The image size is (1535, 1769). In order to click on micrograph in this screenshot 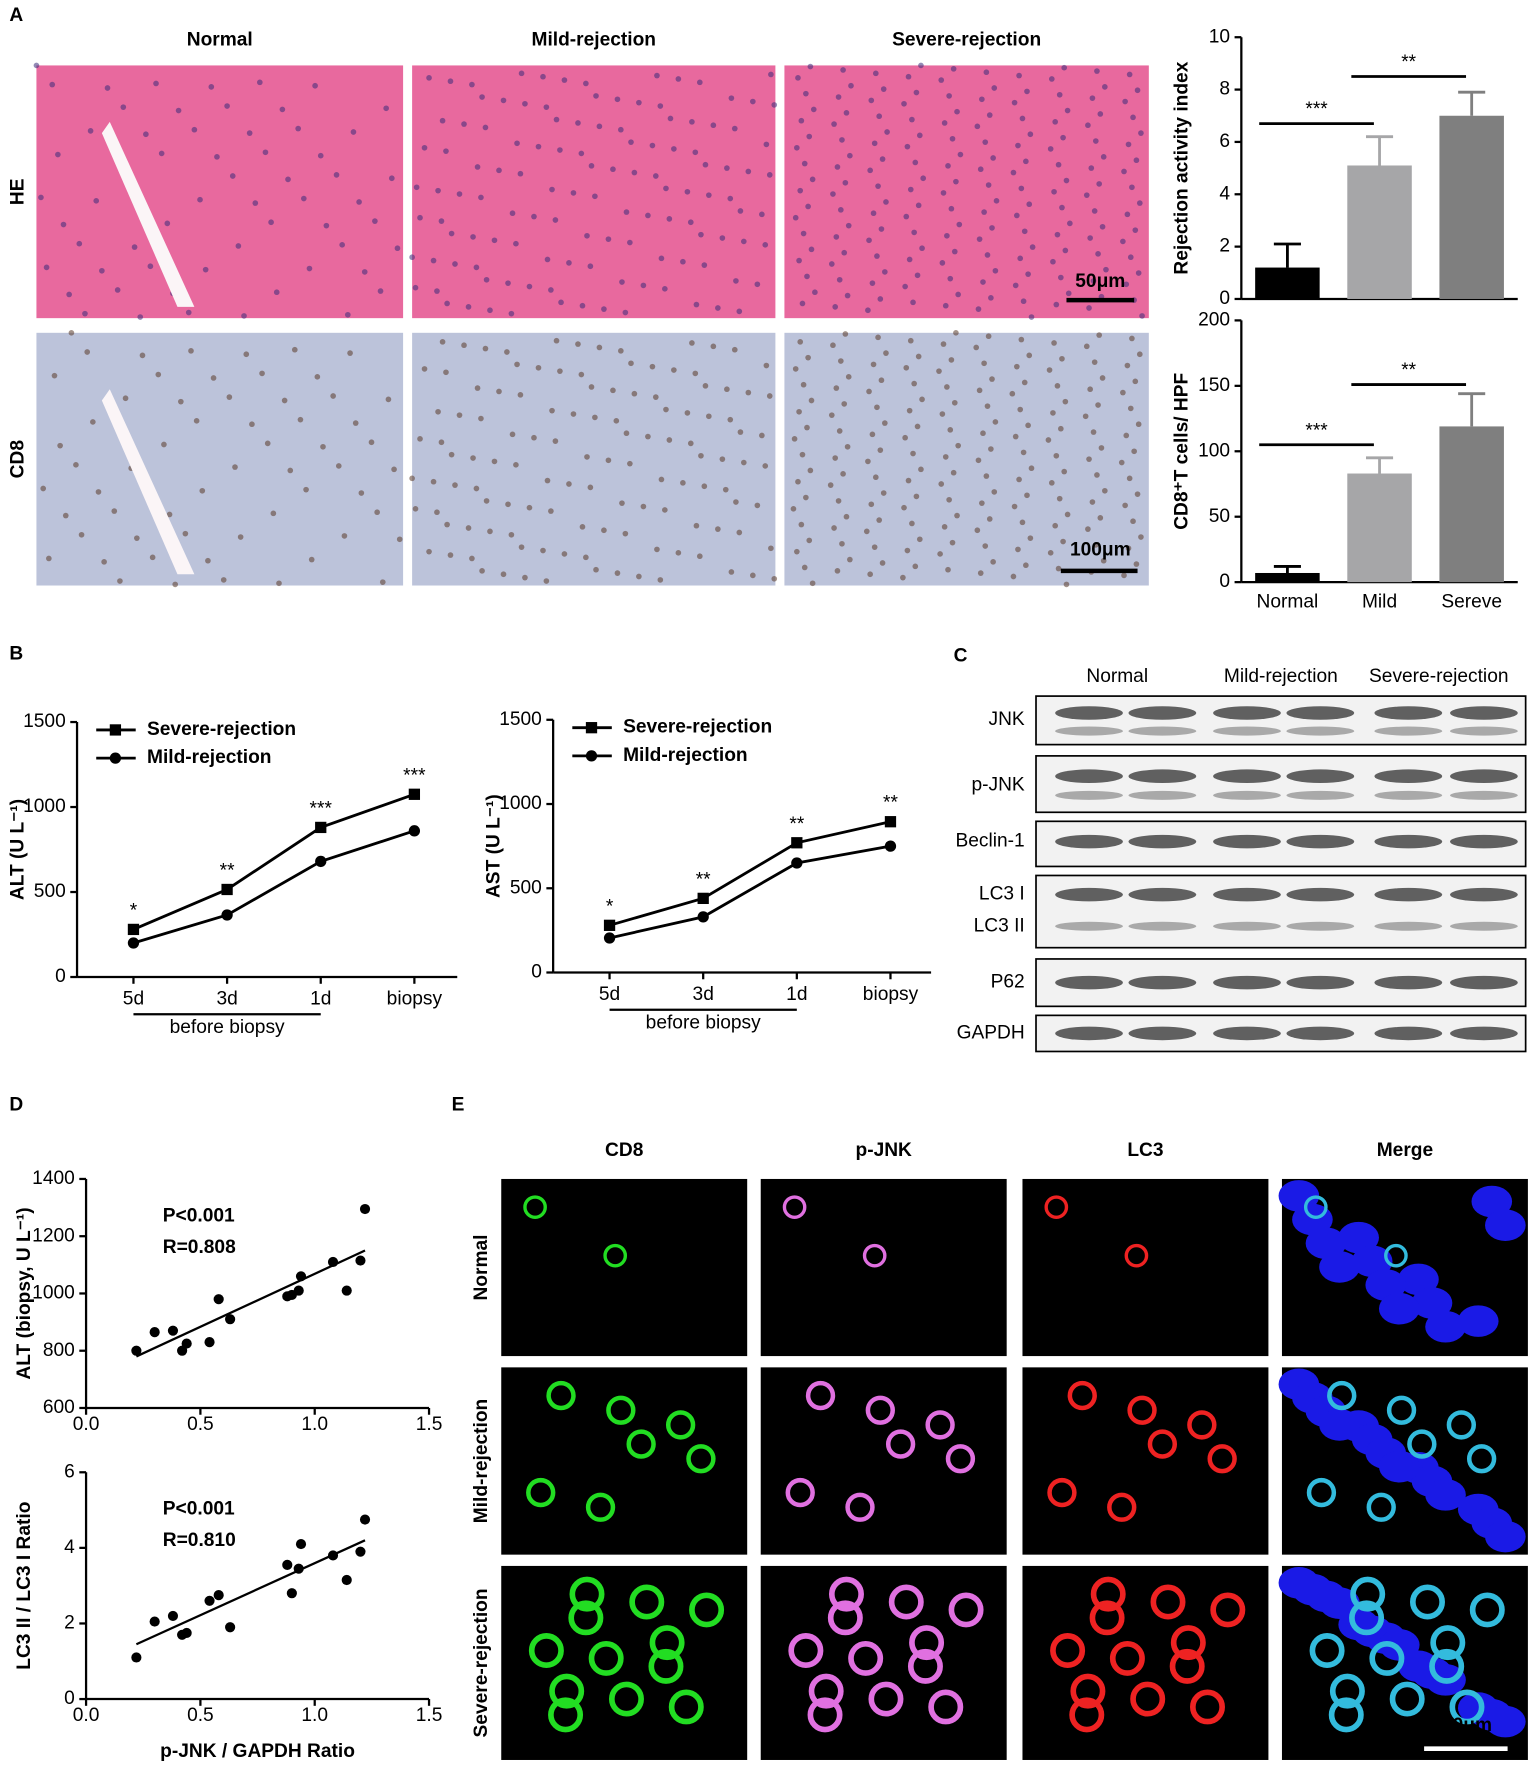, I will do `click(966, 458)`.